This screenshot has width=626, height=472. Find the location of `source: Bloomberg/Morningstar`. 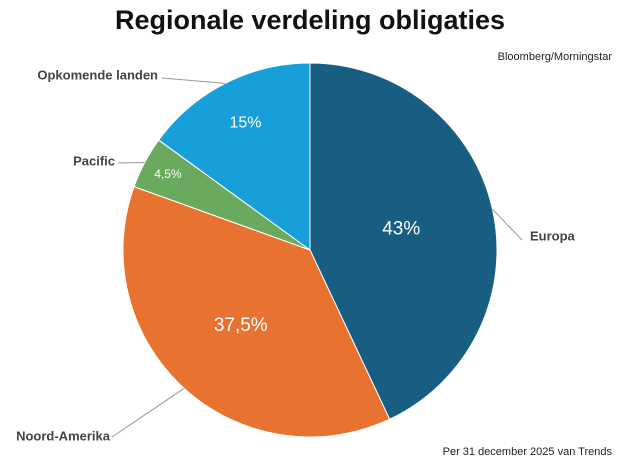

source: Bloomberg/Morningstar is located at coordinates (555, 57).